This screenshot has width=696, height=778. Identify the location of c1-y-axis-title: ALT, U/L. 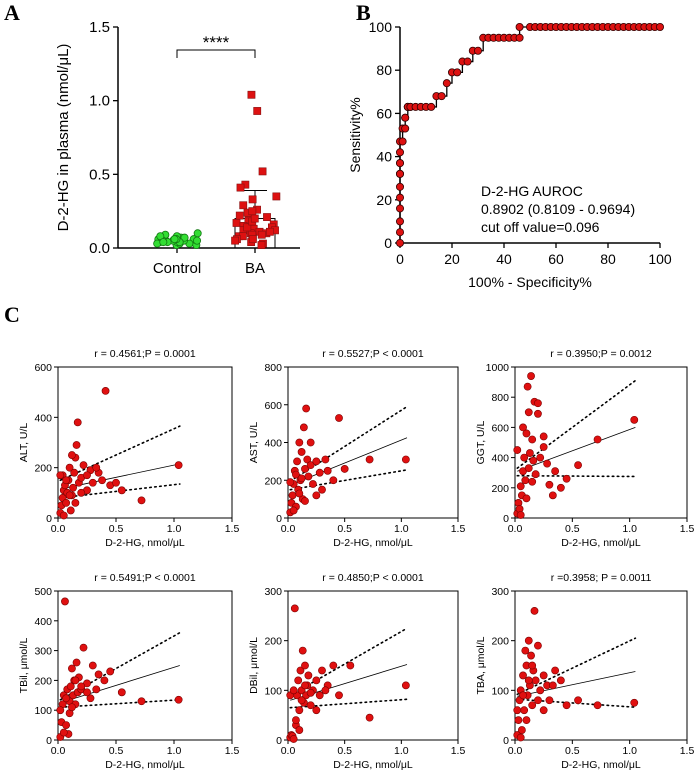
(24, 443).